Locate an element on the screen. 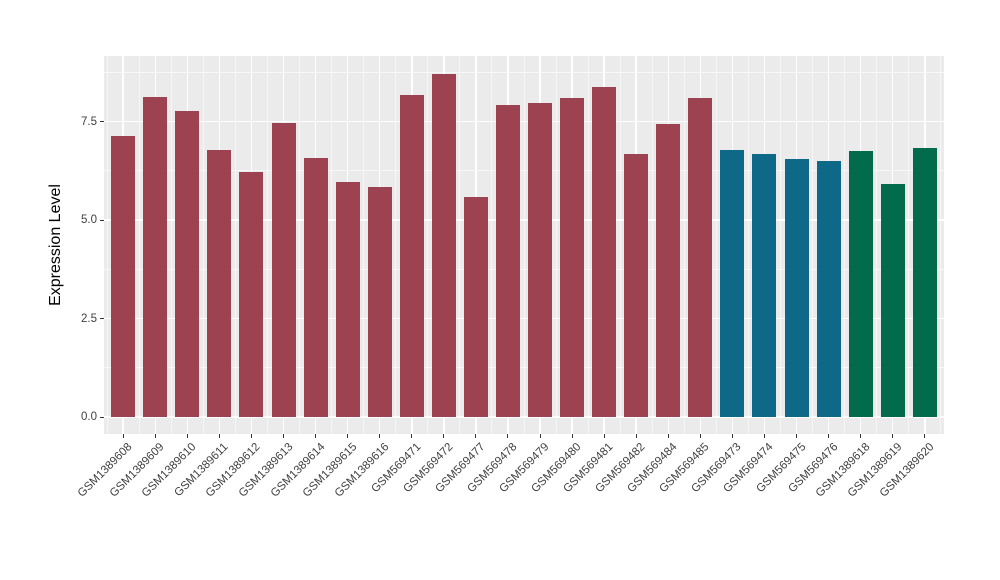  y-axis-title: Expression Level is located at coordinates (55, 245).